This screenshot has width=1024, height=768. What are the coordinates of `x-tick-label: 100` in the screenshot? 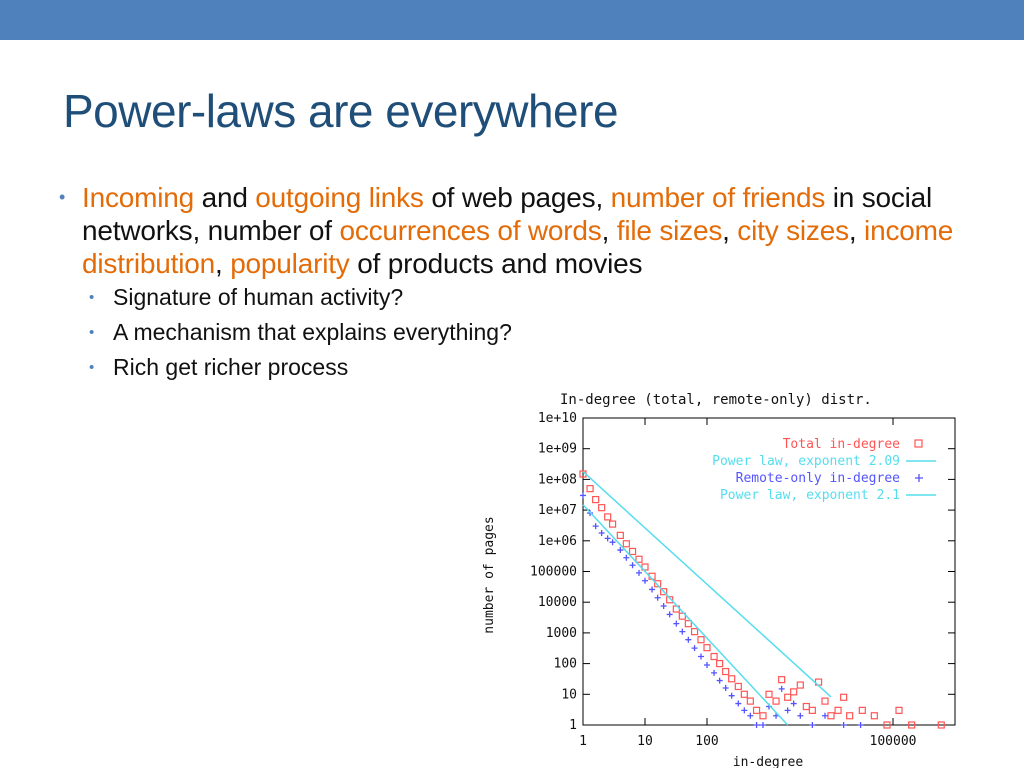 It's located at (706, 741).